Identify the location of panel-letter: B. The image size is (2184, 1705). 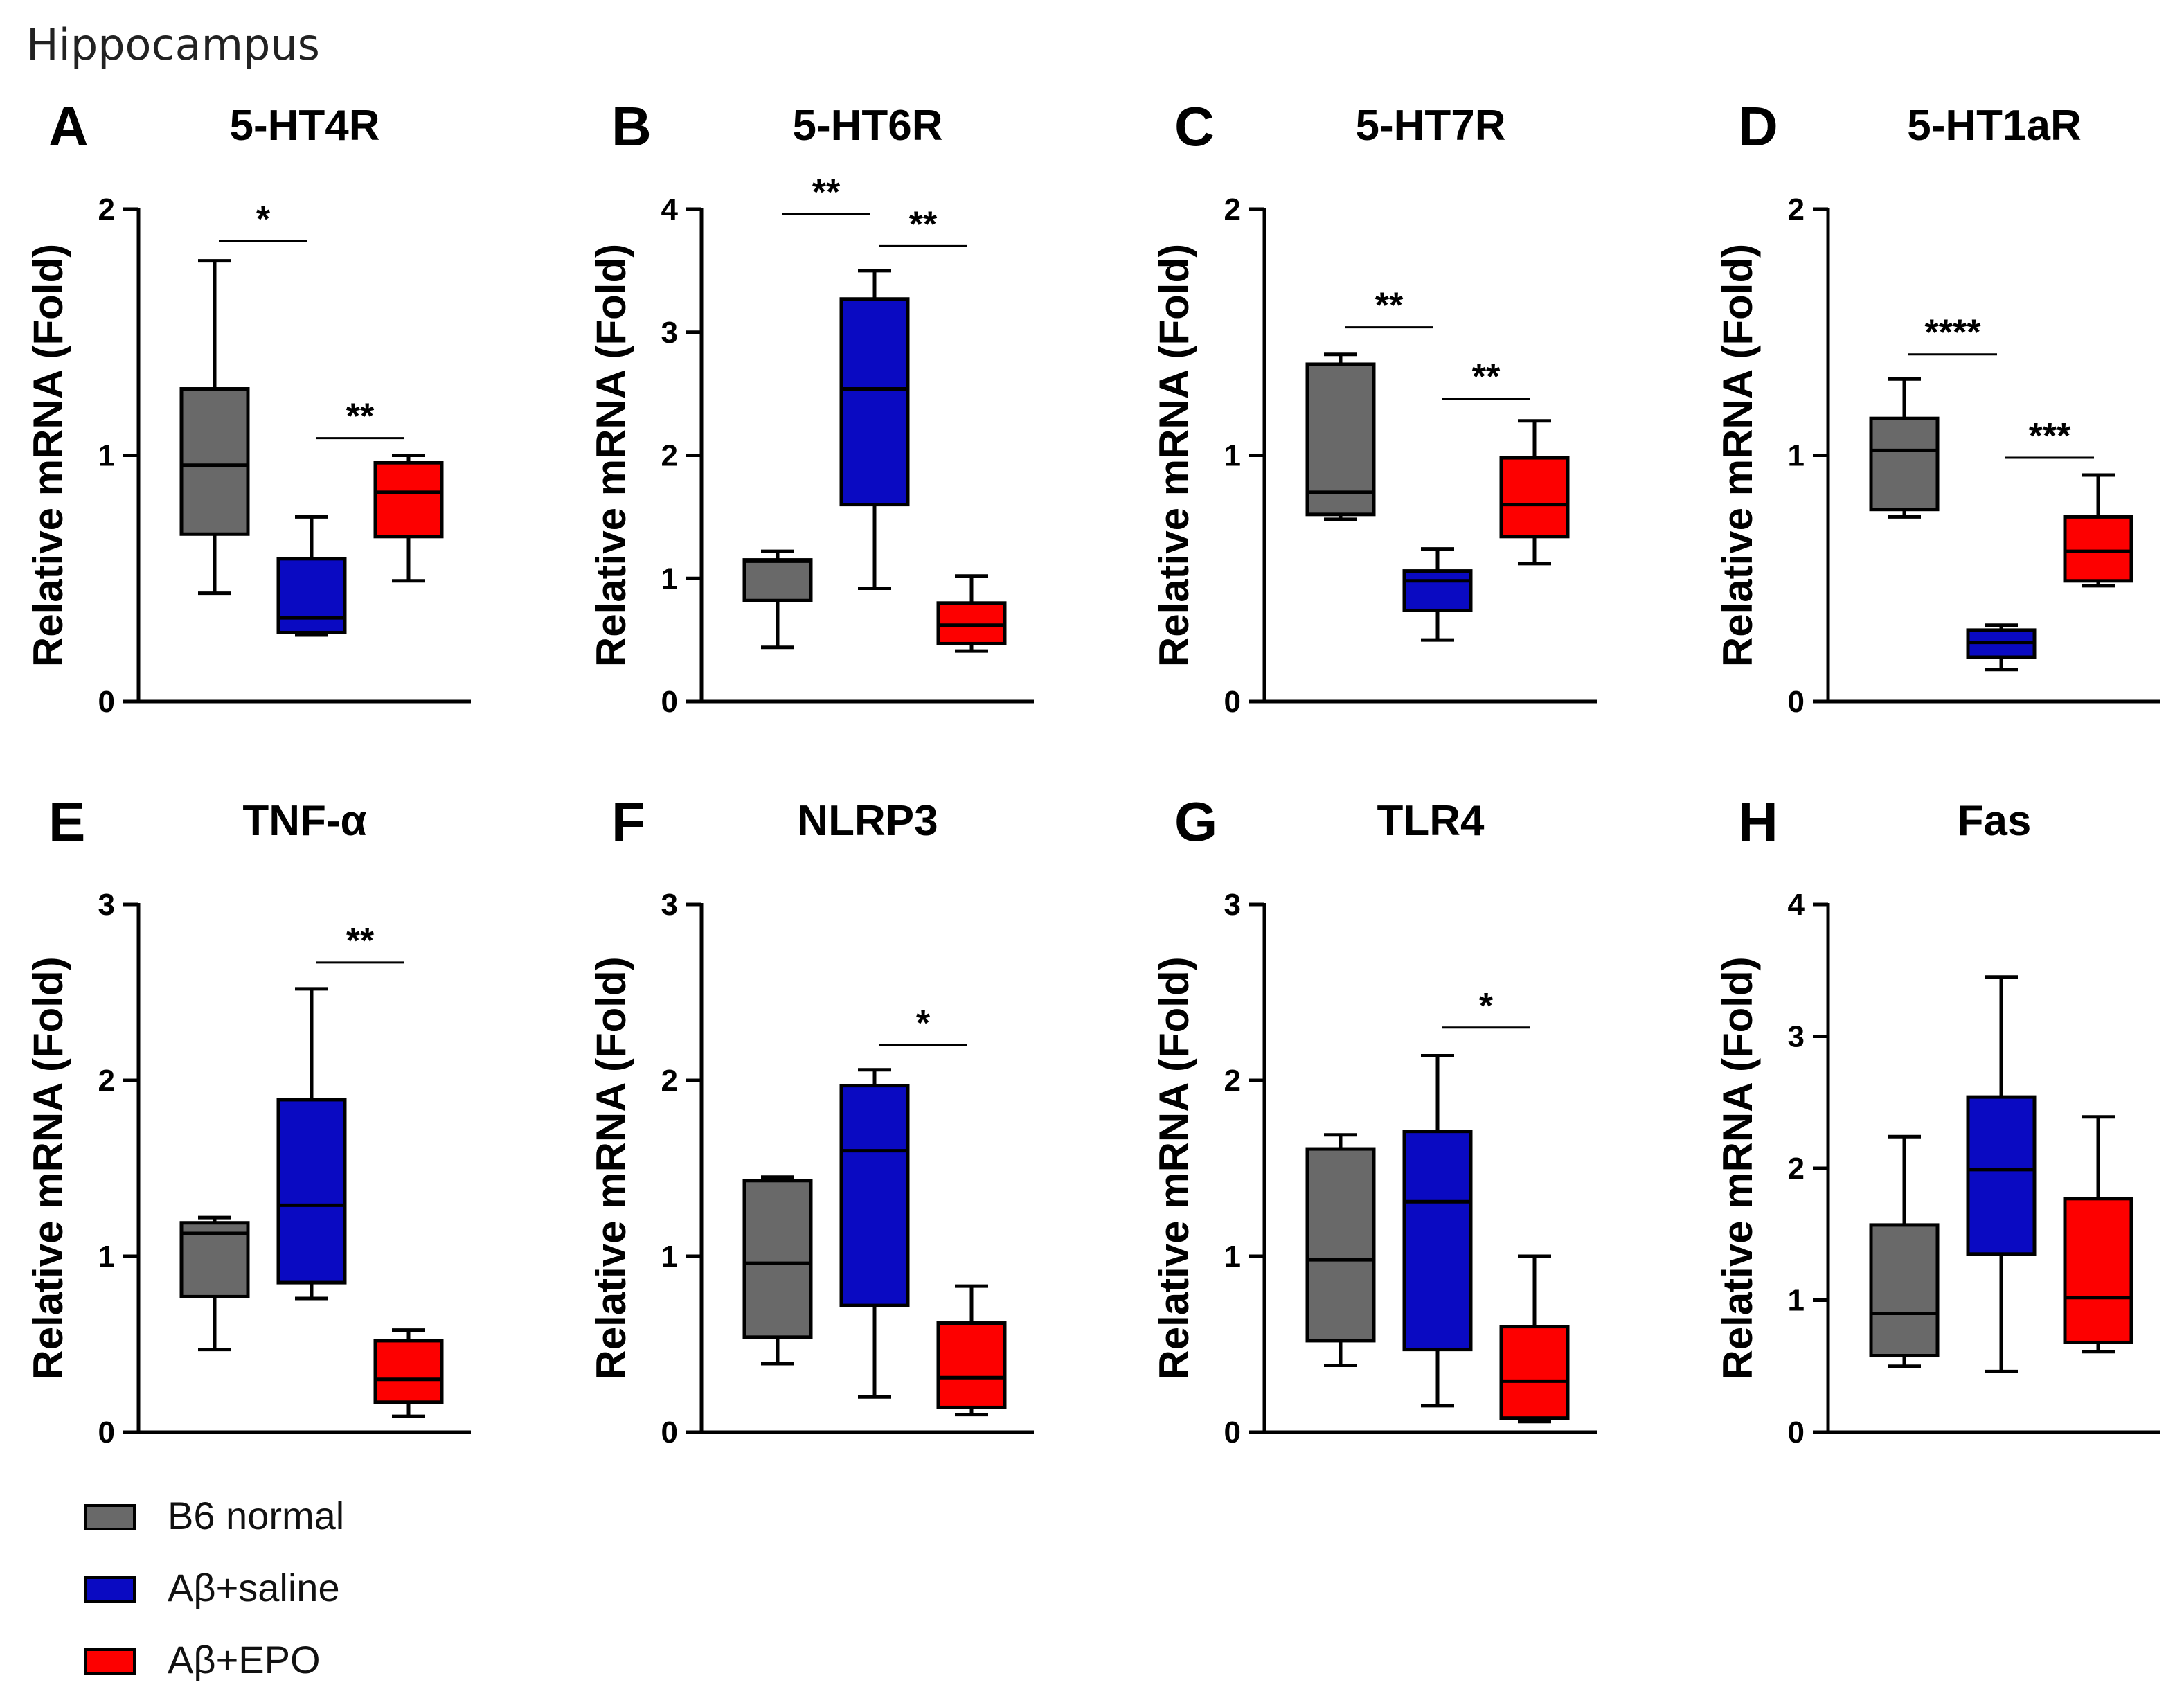
(631, 127).